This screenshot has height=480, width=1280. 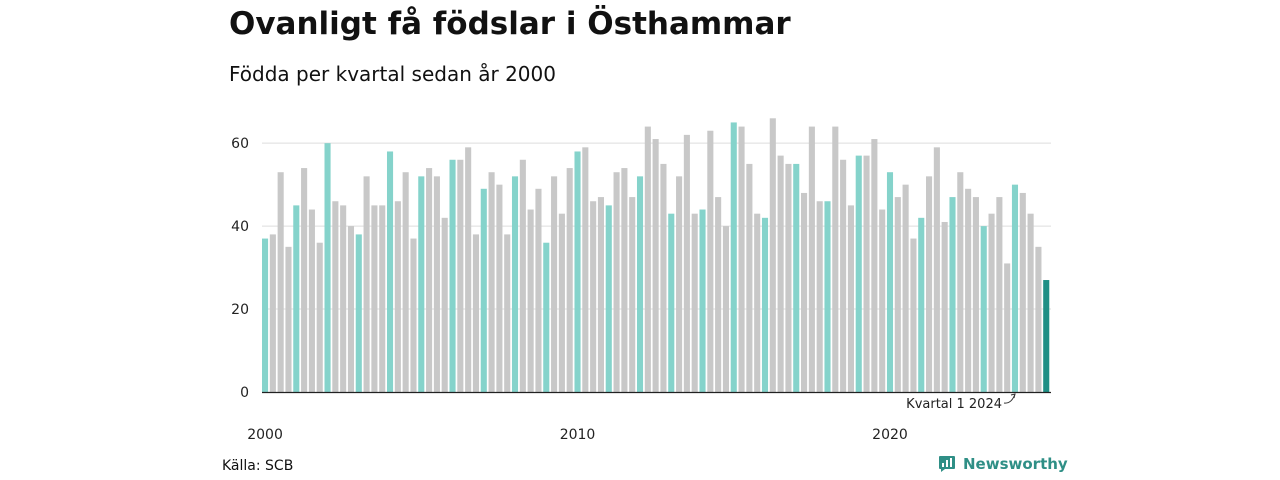 I want to click on x-tick-label: 2010, so click(x=578, y=435).